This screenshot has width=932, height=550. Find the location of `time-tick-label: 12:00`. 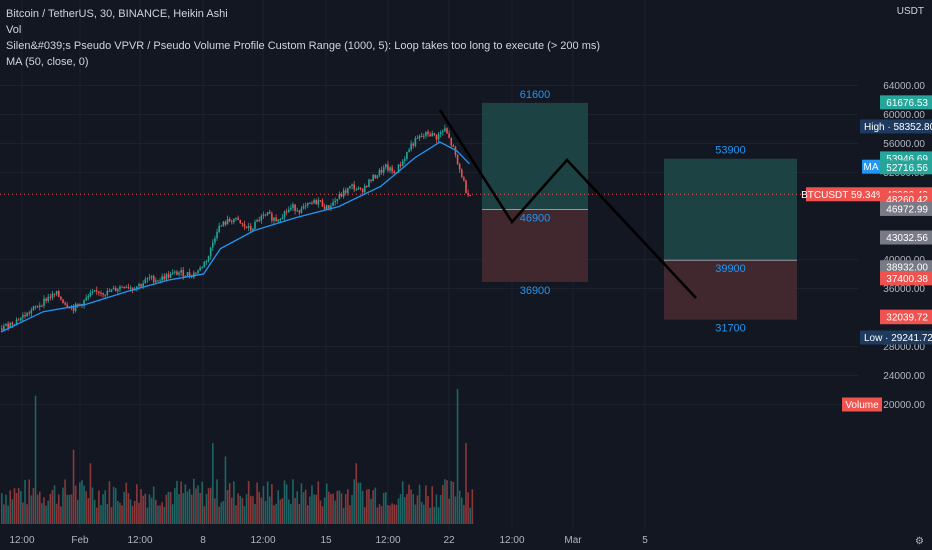

time-tick-label: 12:00 is located at coordinates (262, 540).